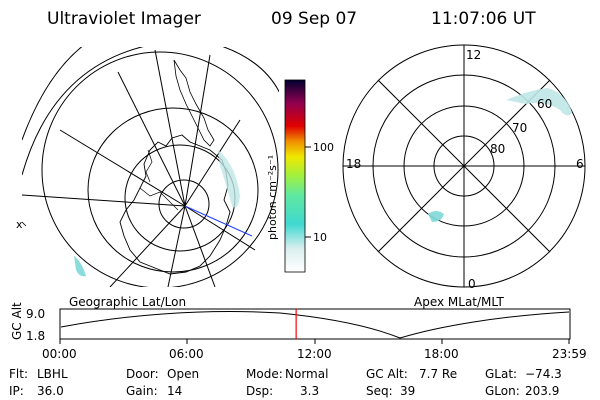  What do you see at coordinates (264, 374) in the screenshot?
I see `mode-label: Mode:` at bounding box center [264, 374].